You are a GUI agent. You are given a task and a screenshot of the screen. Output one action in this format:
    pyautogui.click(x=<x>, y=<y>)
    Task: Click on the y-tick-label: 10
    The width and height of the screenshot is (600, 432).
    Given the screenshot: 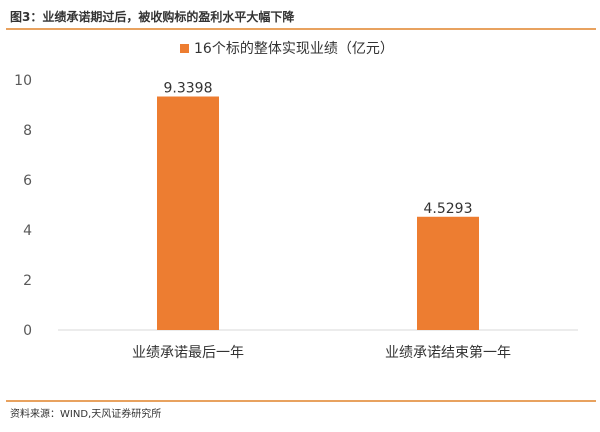 What is the action you would take?
    pyautogui.click(x=23, y=81)
    